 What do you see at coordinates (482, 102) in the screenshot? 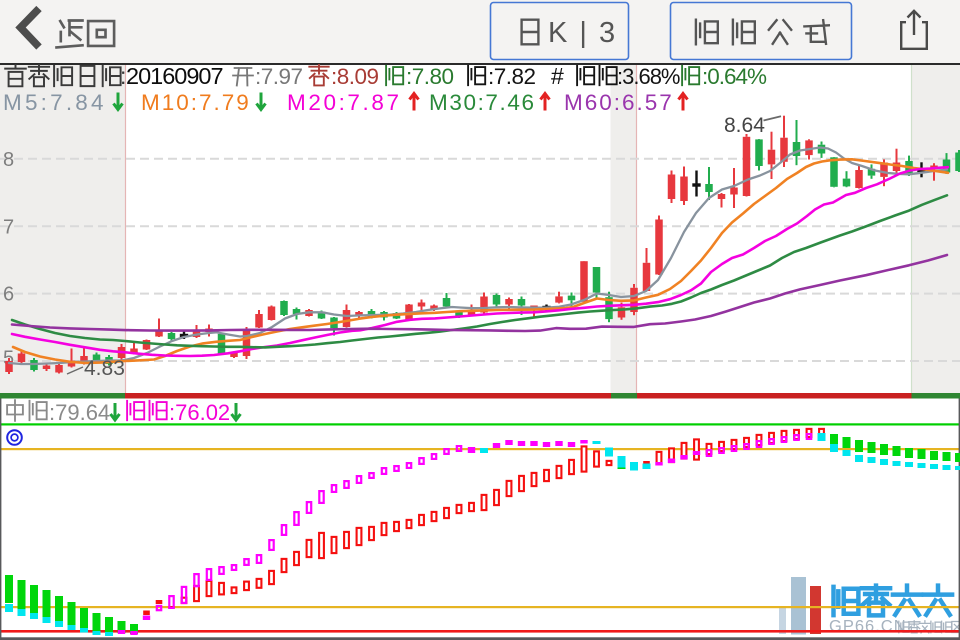
I see `svg-text: M30:7.46` at bounding box center [482, 102].